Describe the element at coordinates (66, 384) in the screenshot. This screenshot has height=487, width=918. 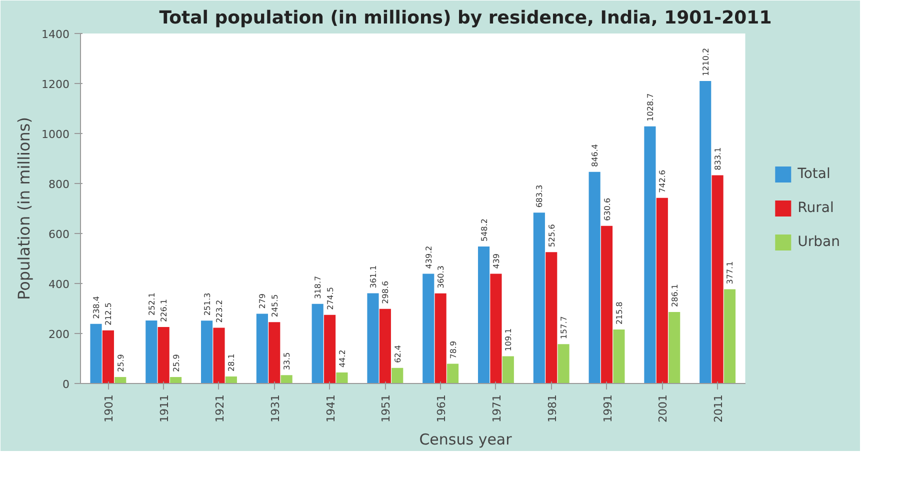
I see `y-tick-label: 0` at that location.